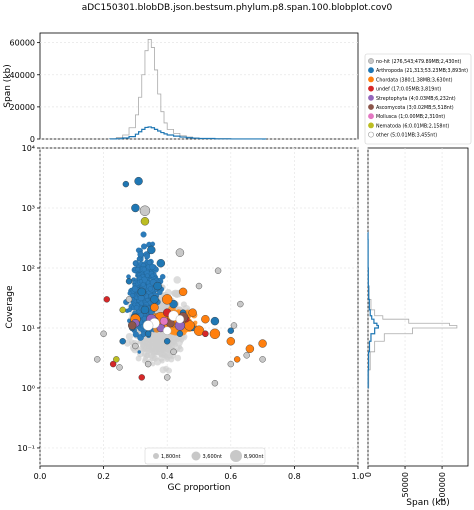 The image size is (474, 510). What do you see at coordinates (10, 307) in the screenshot?
I see `y-axis-label: Coverage` at bounding box center [10, 307].